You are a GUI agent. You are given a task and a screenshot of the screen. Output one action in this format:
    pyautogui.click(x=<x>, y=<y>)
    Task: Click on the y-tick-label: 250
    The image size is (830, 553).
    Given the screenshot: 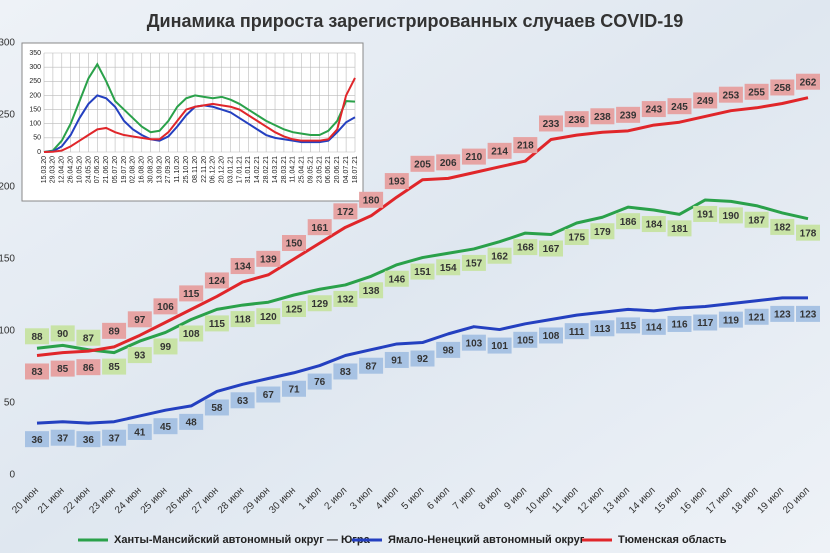 What is the action you would take?
    pyautogui.click(x=35, y=81)
    